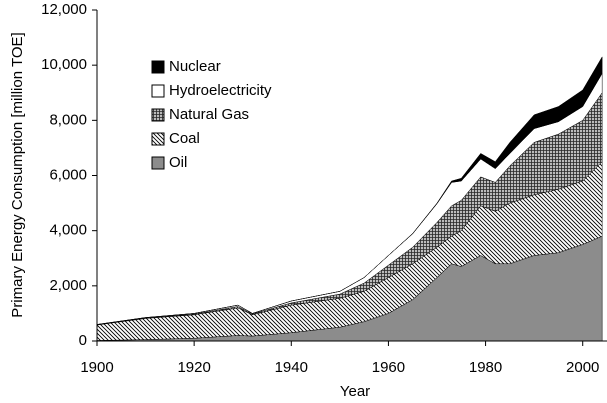 This screenshot has width=607, height=403. What do you see at coordinates (68, 285) in the screenshot?
I see `y-tick-label: 2,000` at bounding box center [68, 285].